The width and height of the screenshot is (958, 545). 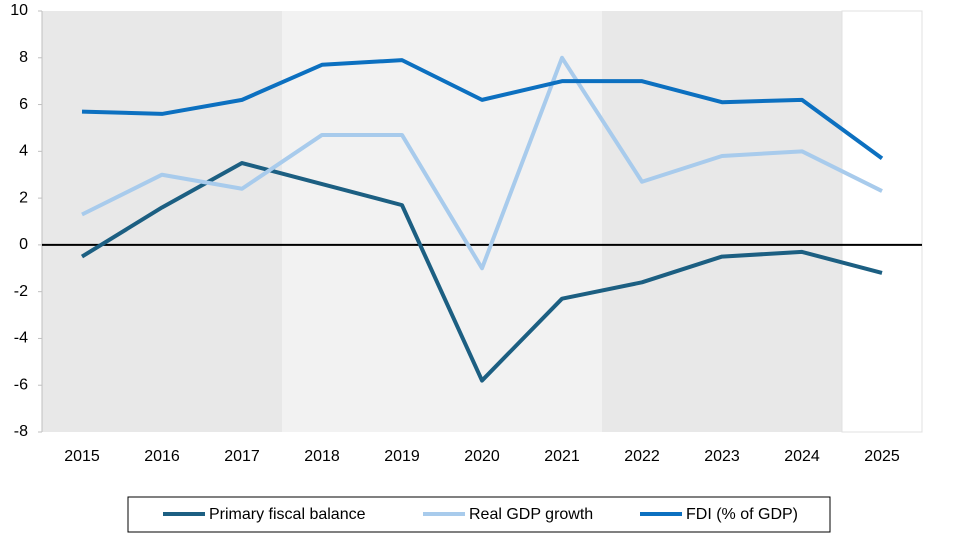 I want to click on x-tick-label: 2022, so click(x=642, y=456).